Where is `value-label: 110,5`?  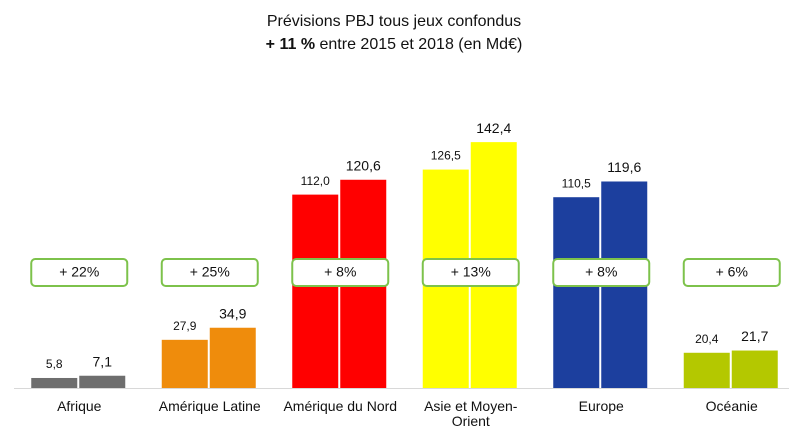 value-label: 110,5 is located at coordinates (576, 183).